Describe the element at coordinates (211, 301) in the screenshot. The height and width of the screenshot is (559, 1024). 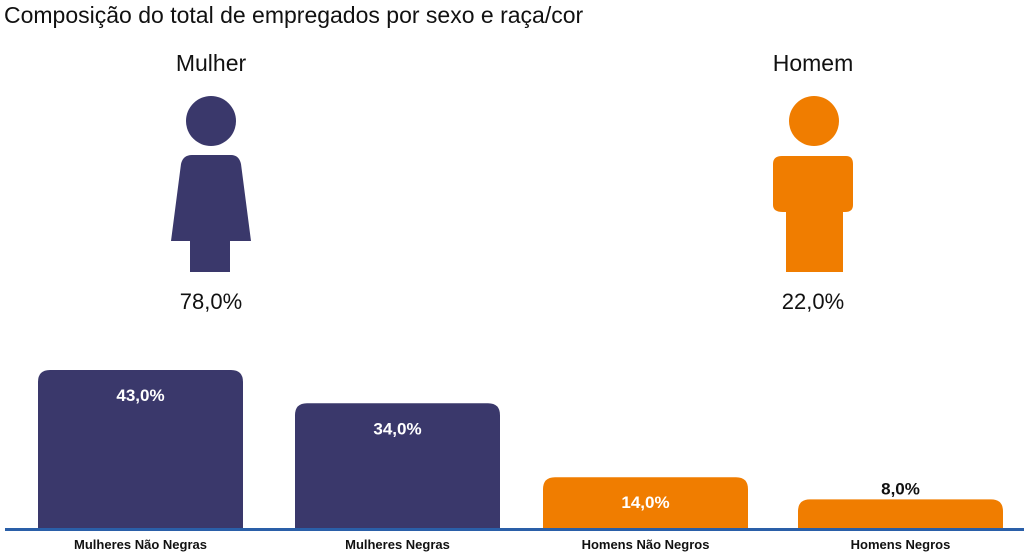
I see `pct-mulher: 78,0%` at that location.